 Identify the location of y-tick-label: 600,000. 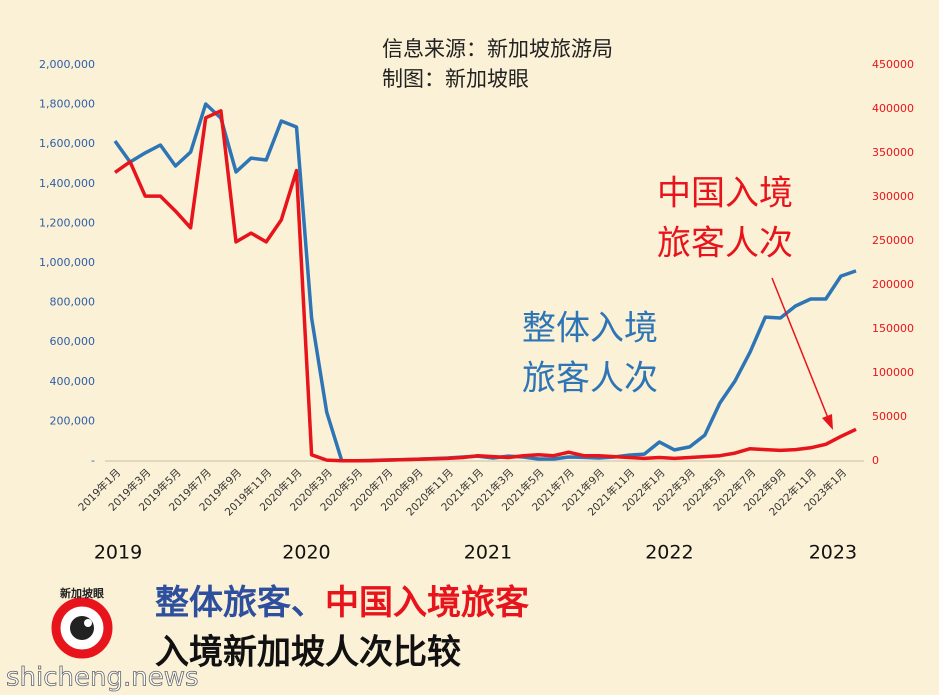
(73, 341).